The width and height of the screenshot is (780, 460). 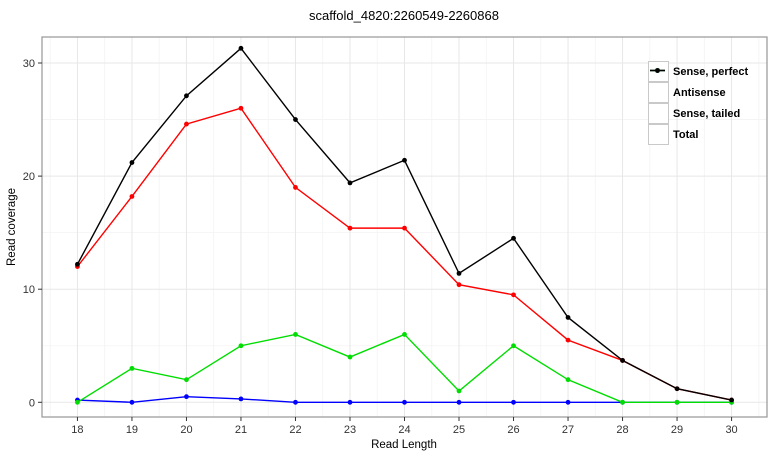 What do you see at coordinates (350, 430) in the screenshot?
I see `x-tick-label: 23` at bounding box center [350, 430].